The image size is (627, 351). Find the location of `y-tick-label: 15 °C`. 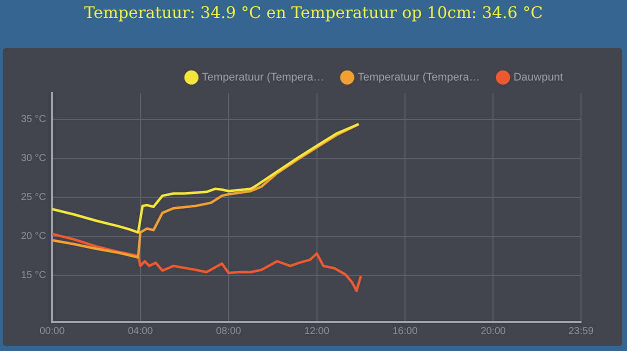

y-tick-label: 15 °C is located at coordinates (33, 276).